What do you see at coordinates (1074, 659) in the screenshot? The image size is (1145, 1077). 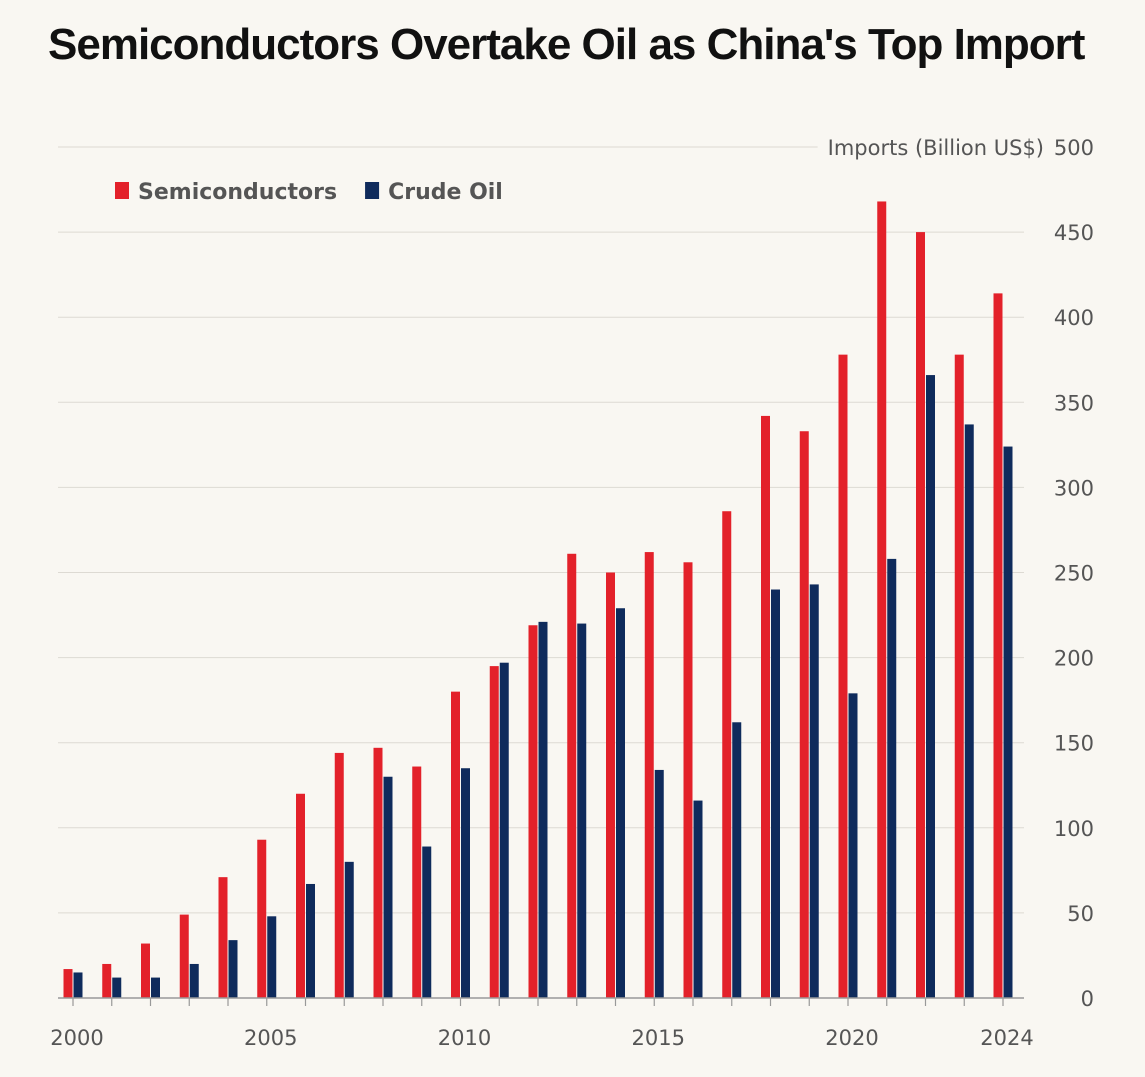 I see `y-tick-label: 200` at bounding box center [1074, 659].